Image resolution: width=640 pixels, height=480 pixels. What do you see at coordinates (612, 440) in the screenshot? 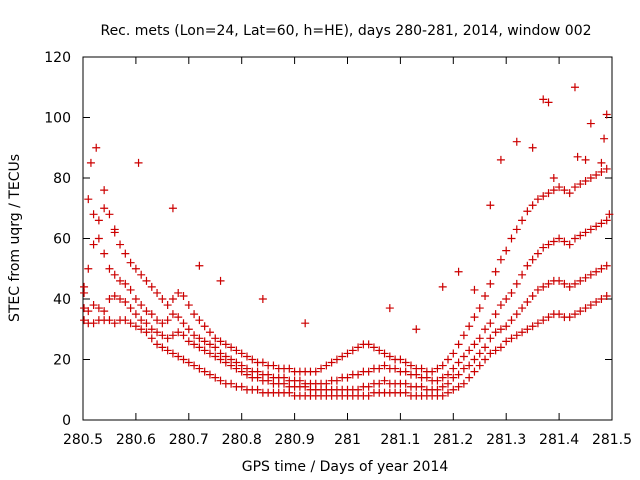
I see `x-tick-label: 281.5` at bounding box center [612, 440].